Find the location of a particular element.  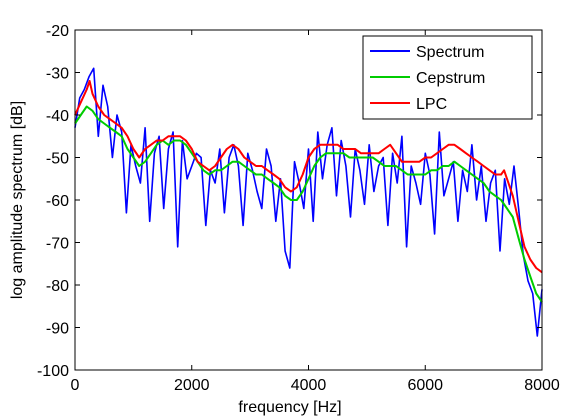

y-tick-label: -50 is located at coordinates (57, 159).